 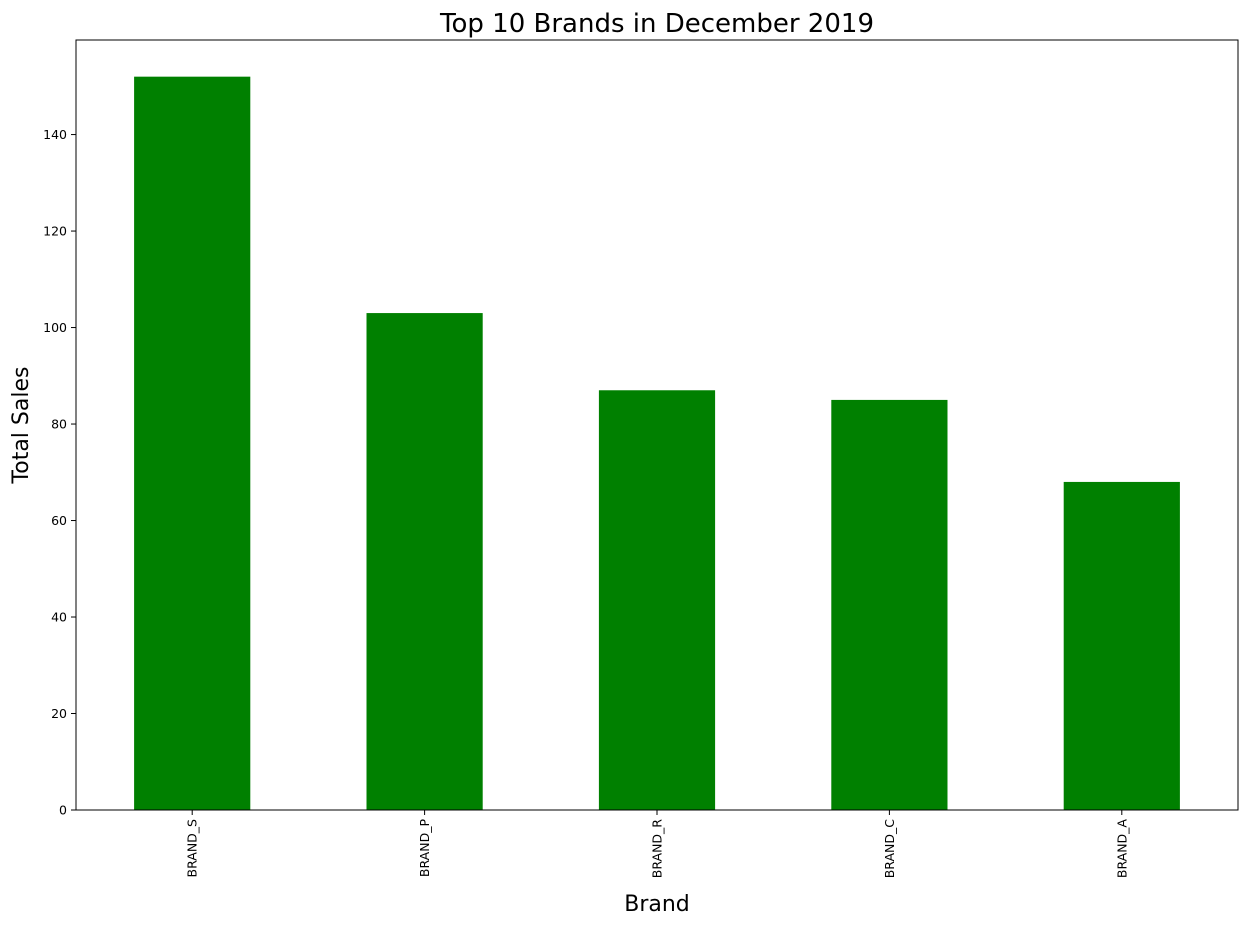 I want to click on chart-title: Top 10 Brands in December 2019, so click(x=656, y=24).